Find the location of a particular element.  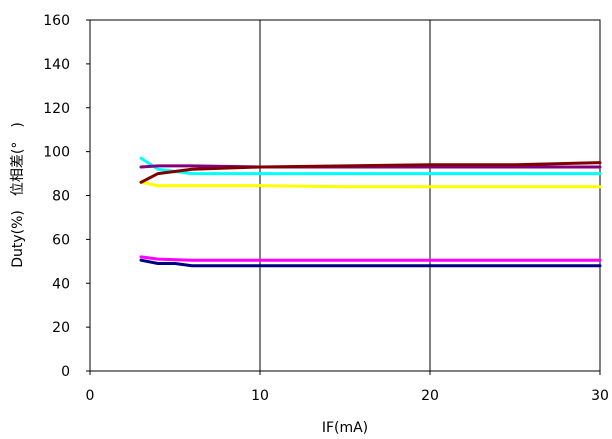

x-tick-labels: 0 10 20 30 is located at coordinates (347, 387).